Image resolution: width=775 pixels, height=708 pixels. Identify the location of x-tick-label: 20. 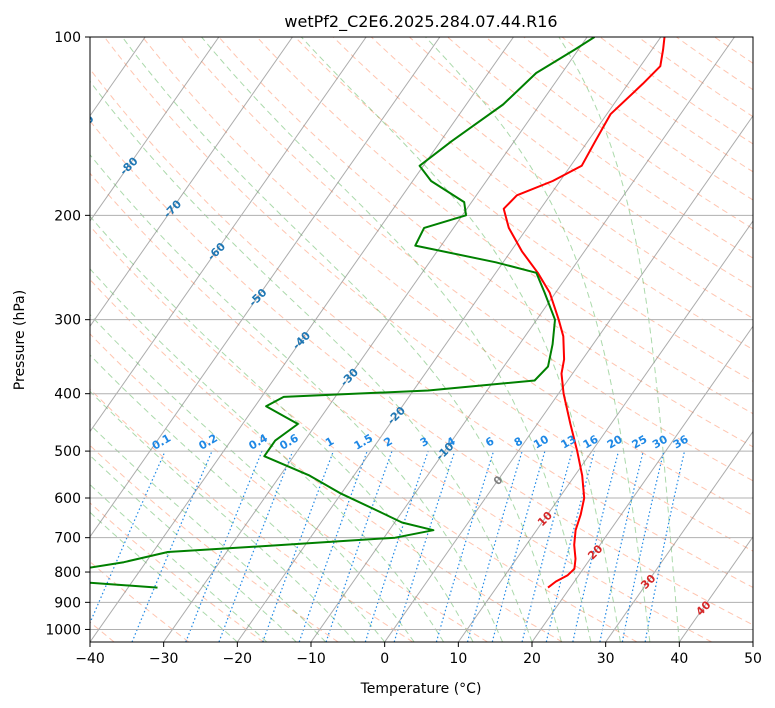
(532, 659).